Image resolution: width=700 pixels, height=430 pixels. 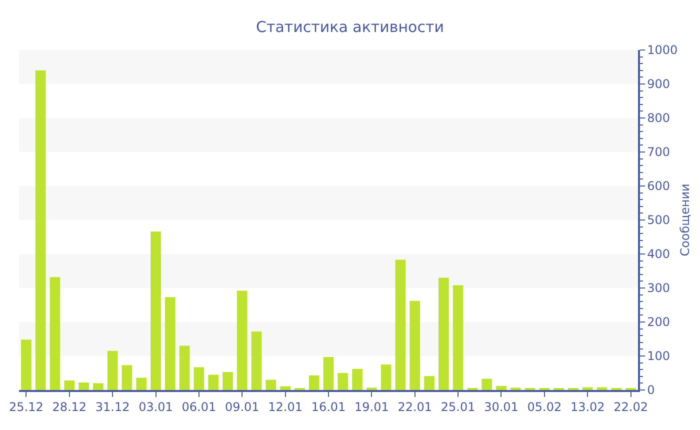 I want to click on chart-title: Статистика активности, so click(x=350, y=27).